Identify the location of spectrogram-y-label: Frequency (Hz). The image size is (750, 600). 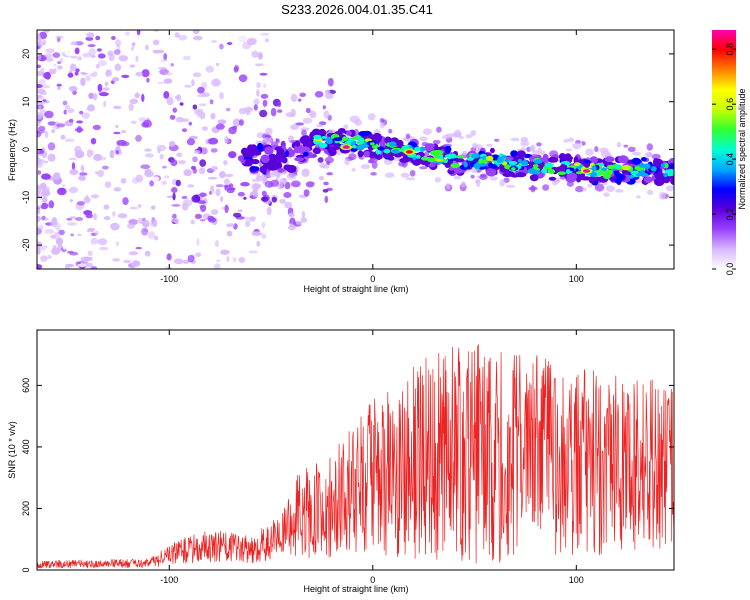
(12, 150).